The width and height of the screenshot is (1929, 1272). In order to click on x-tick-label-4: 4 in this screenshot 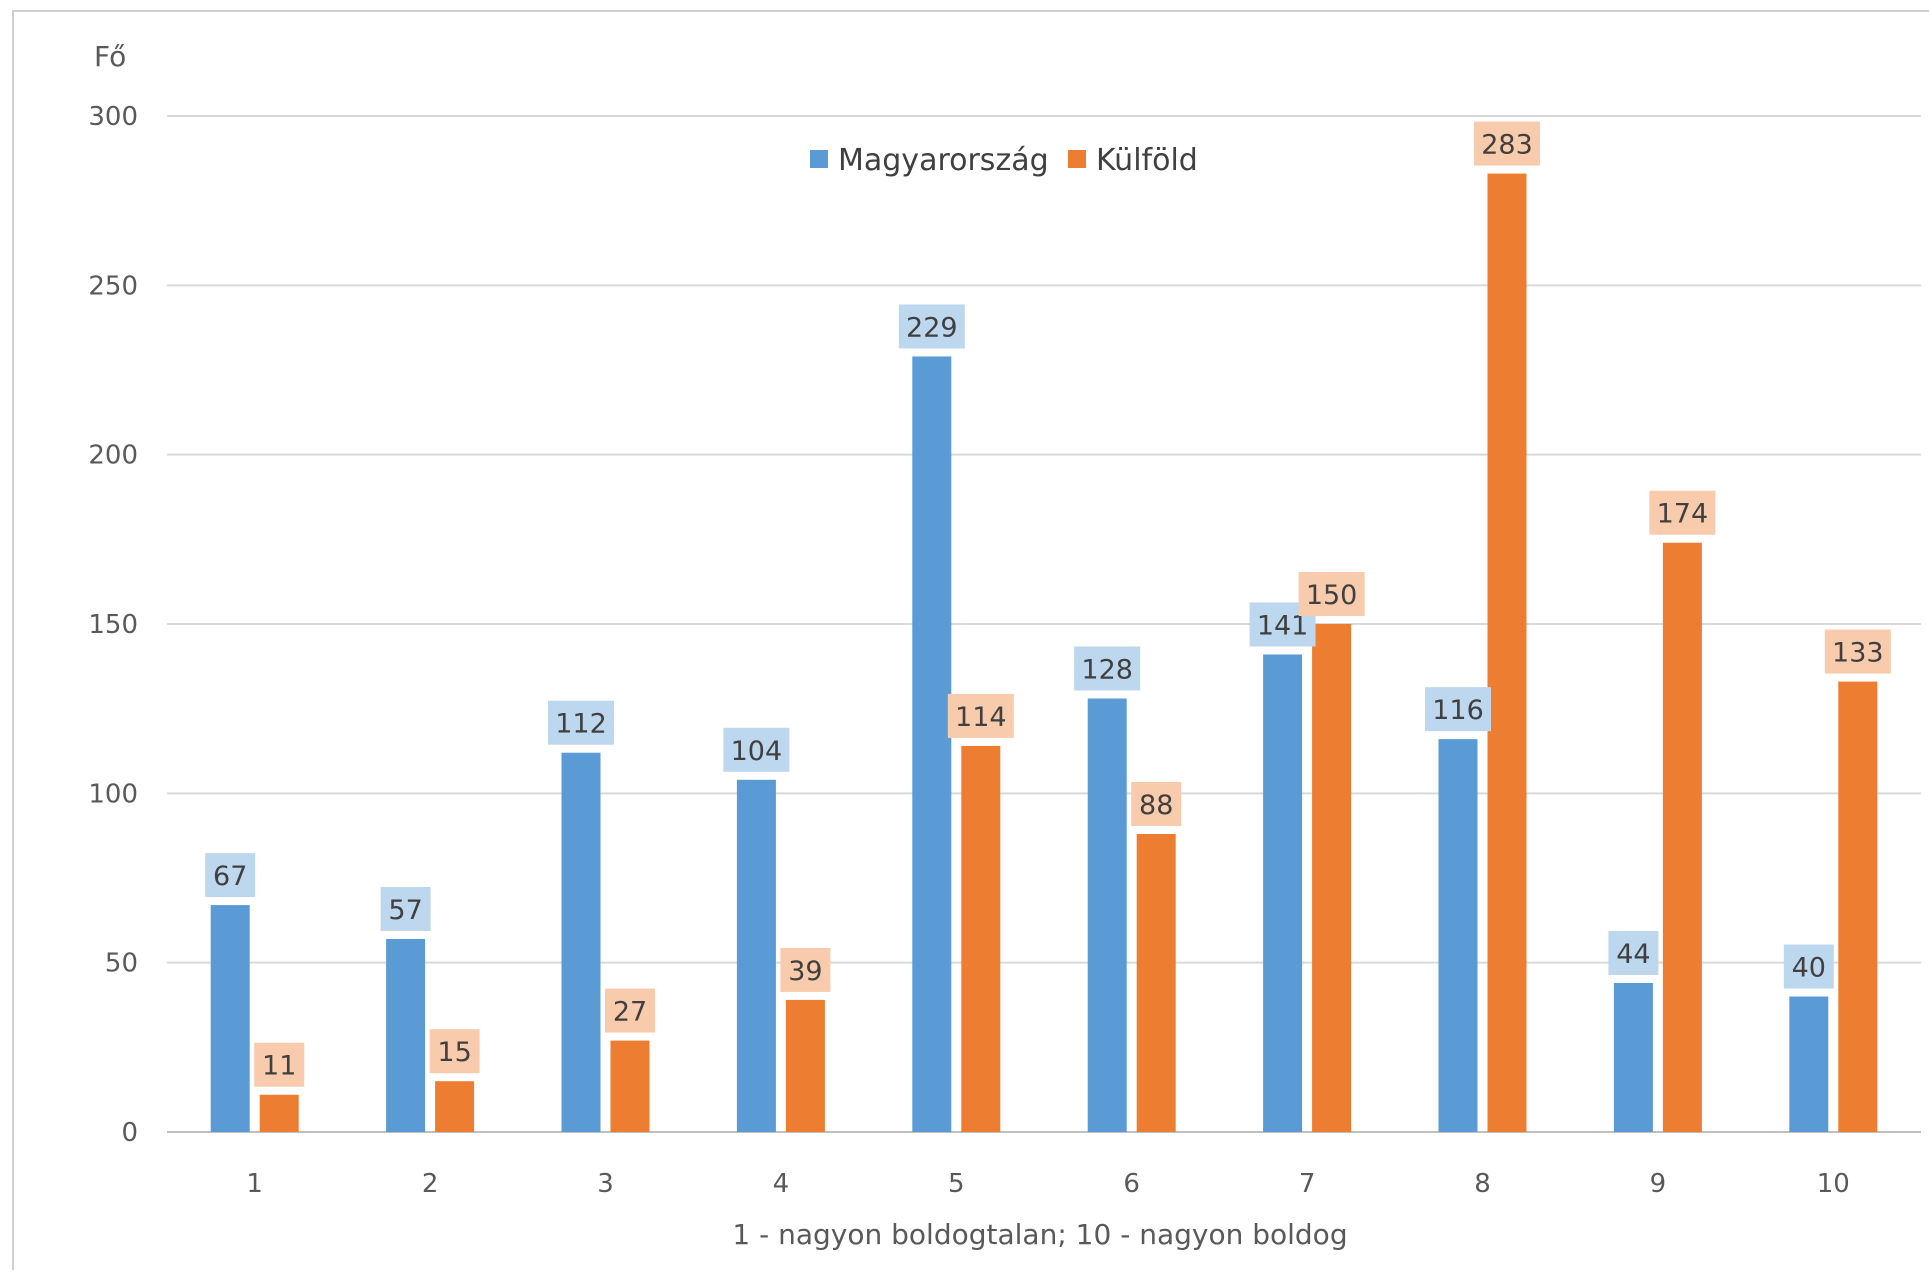, I will do `click(781, 1184)`.